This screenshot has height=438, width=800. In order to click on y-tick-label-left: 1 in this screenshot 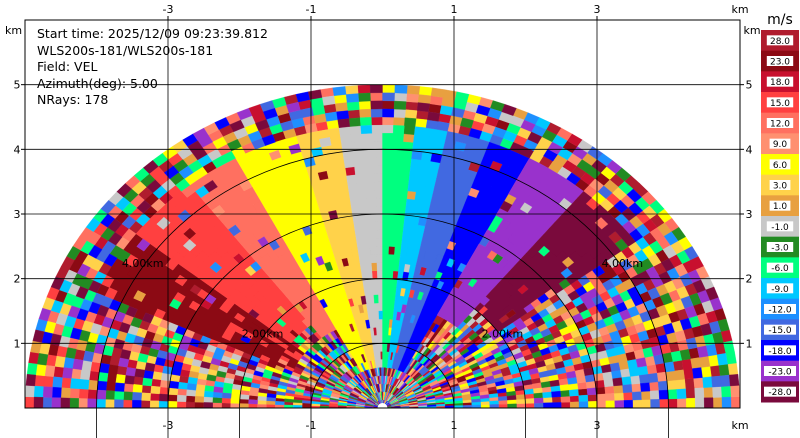, I will do `click(17, 343)`.